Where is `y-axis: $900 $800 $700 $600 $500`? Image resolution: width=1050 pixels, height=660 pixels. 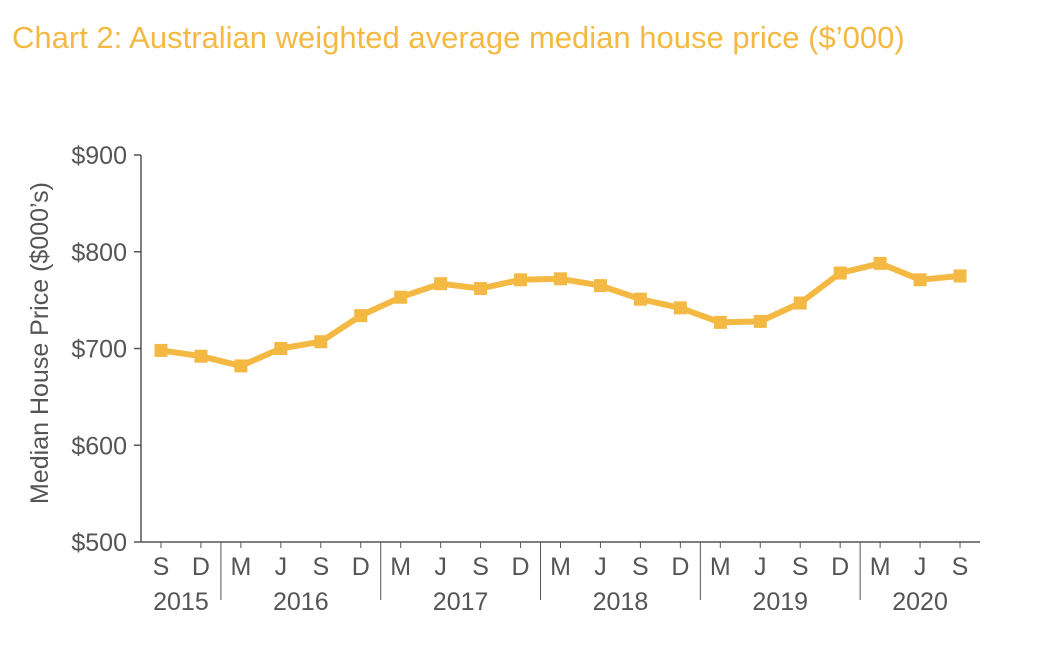 y-axis: $900 $800 $700 $600 $500 is located at coordinates (106, 349).